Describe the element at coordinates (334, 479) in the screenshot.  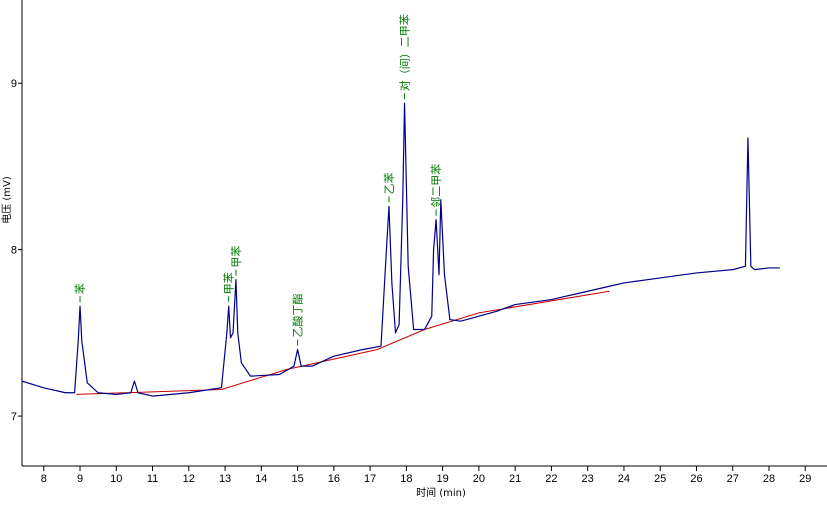
I see `x-tick-label: 16` at that location.